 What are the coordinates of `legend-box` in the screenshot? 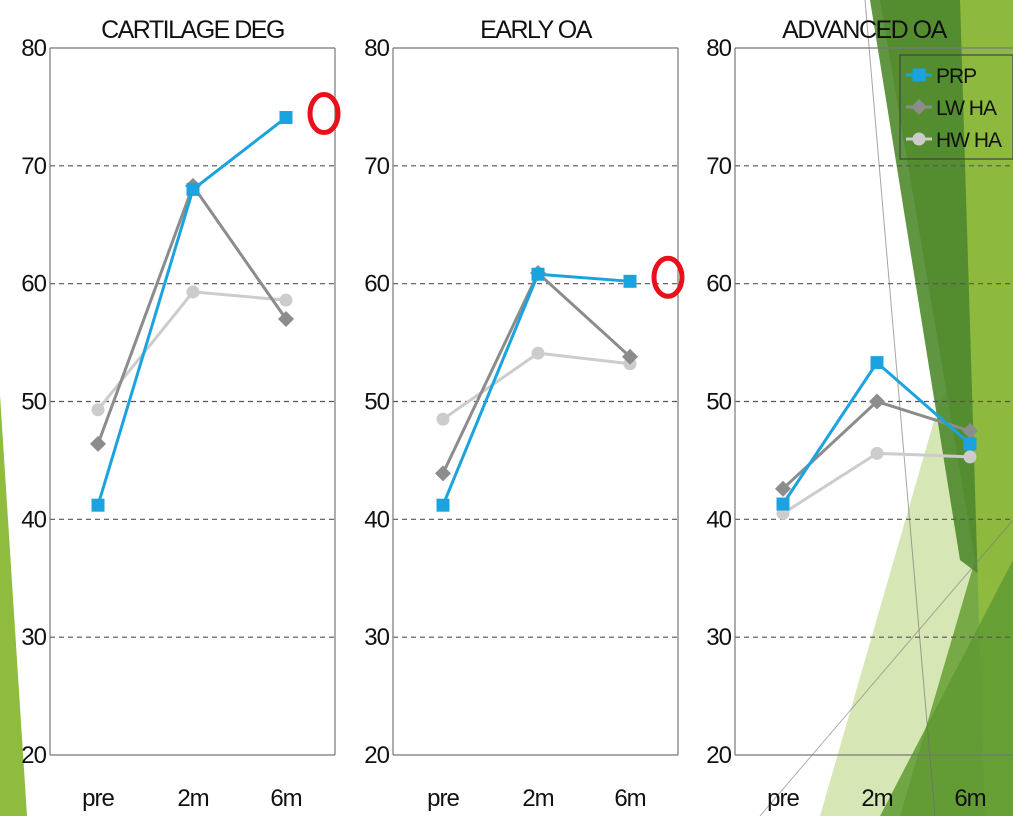 It's located at (956, 107).